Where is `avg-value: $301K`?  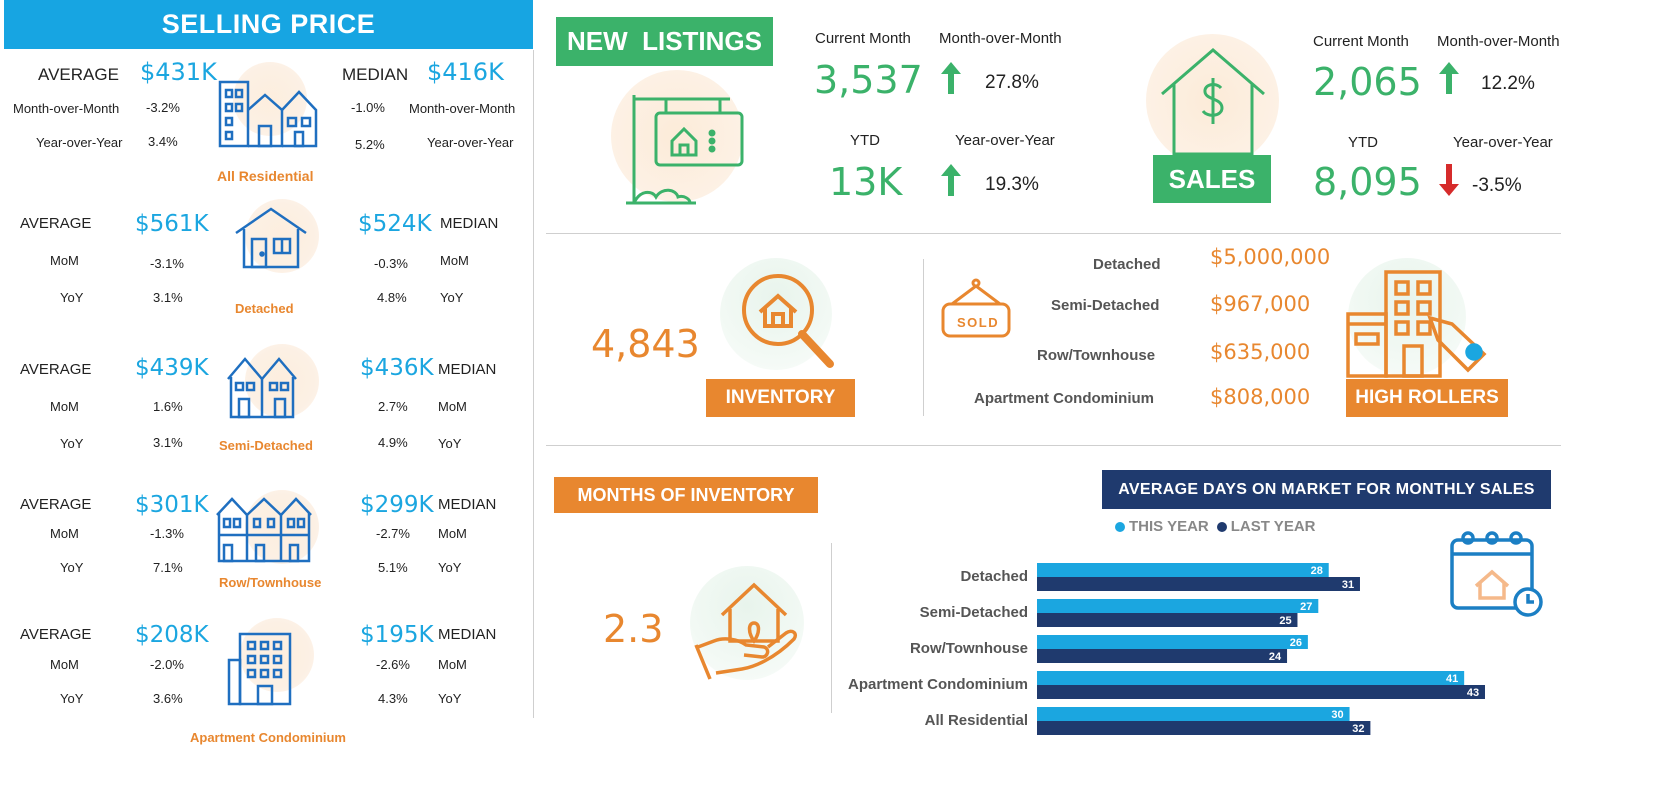 avg-value: $301K is located at coordinates (172, 505).